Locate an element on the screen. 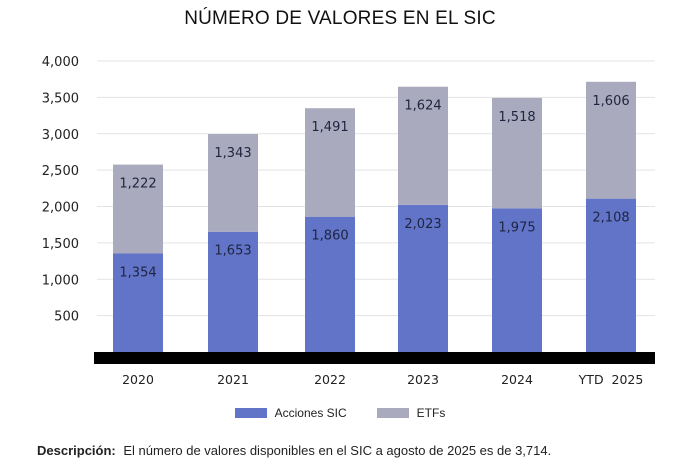 This screenshot has height=470, width=680. y-tick-label: 500 is located at coordinates (66, 317).